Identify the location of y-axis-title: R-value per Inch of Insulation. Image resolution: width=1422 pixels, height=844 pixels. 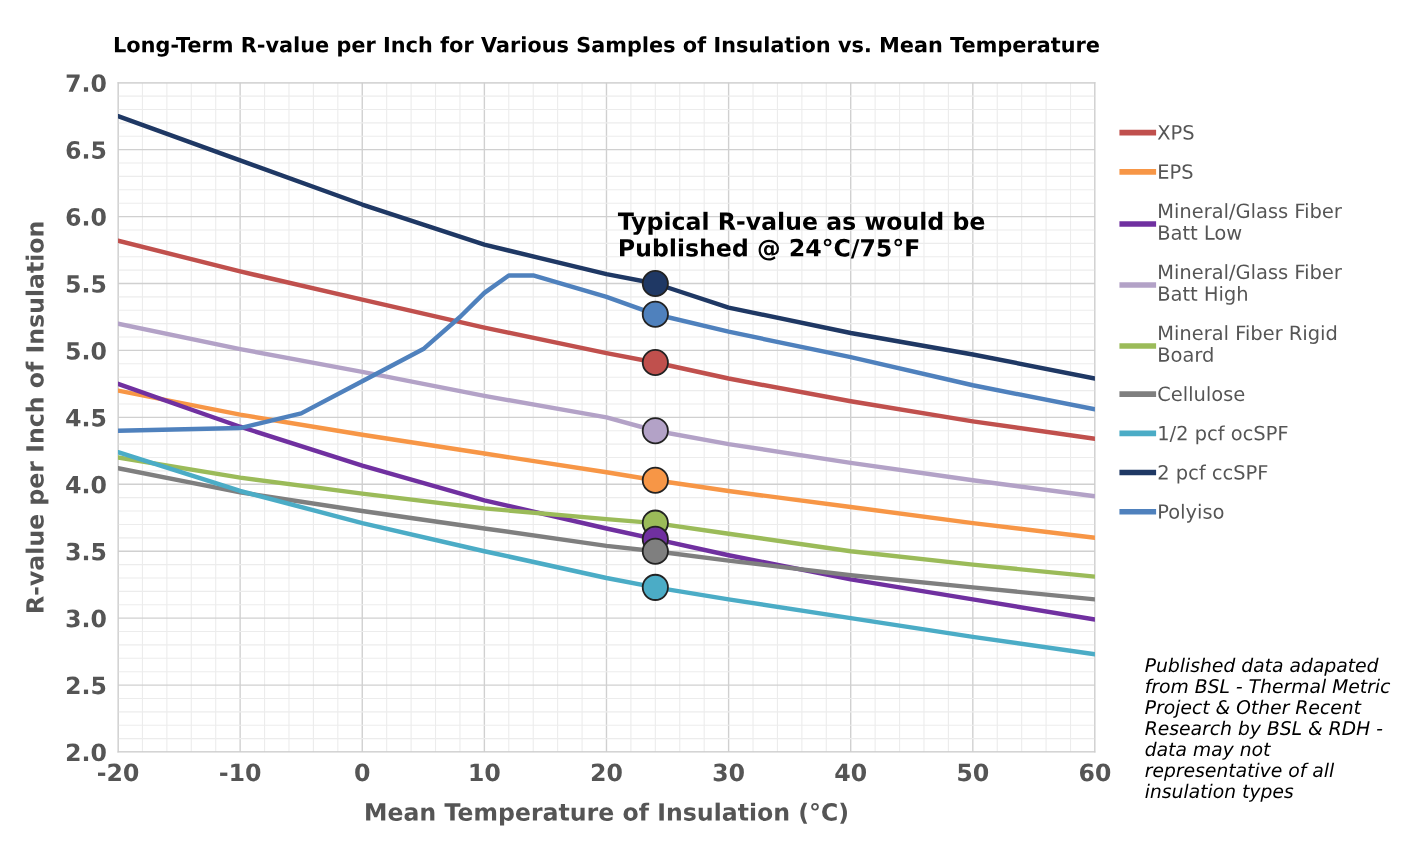
(37, 417).